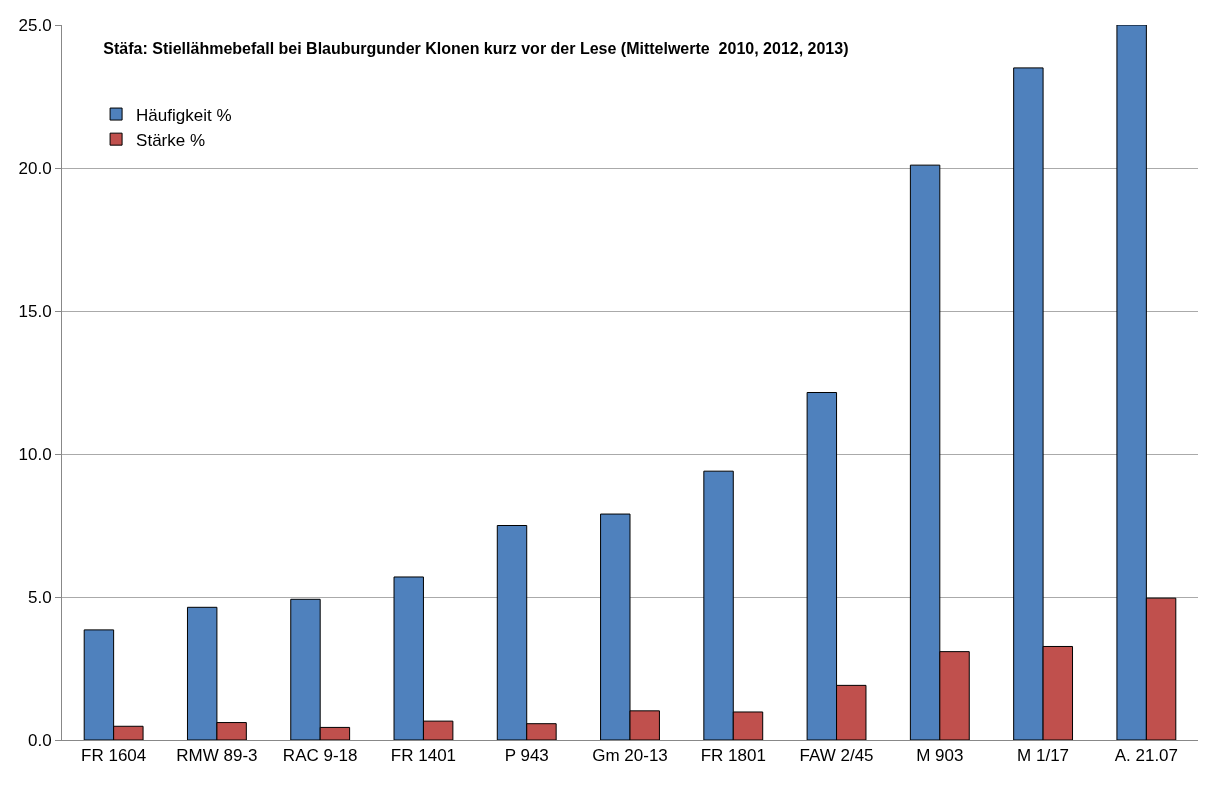 Image resolution: width=1216 pixels, height=785 pixels. Describe the element at coordinates (320, 756) in the screenshot. I see `x-tick-label: RAC 9-18` at that location.